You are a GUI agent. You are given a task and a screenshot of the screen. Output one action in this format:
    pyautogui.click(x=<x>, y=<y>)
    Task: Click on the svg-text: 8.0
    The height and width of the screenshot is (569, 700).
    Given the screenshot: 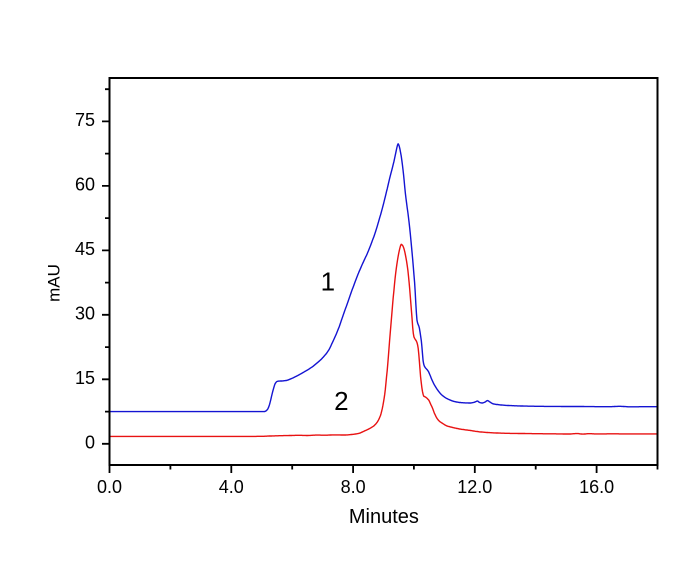 What is the action you would take?
    pyautogui.click(x=353, y=487)
    